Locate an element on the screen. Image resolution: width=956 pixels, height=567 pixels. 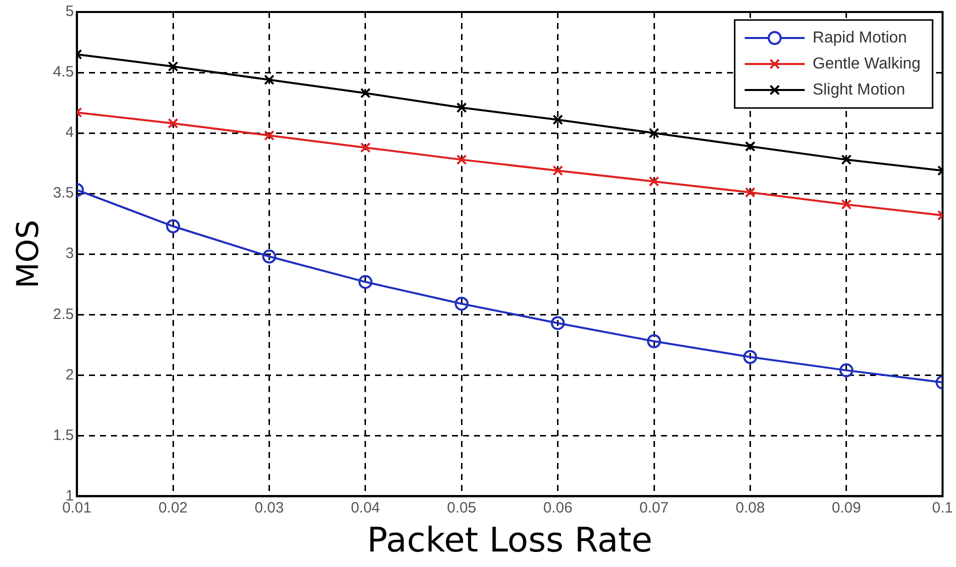
x-tick-label: 0.04 is located at coordinates (365, 507).